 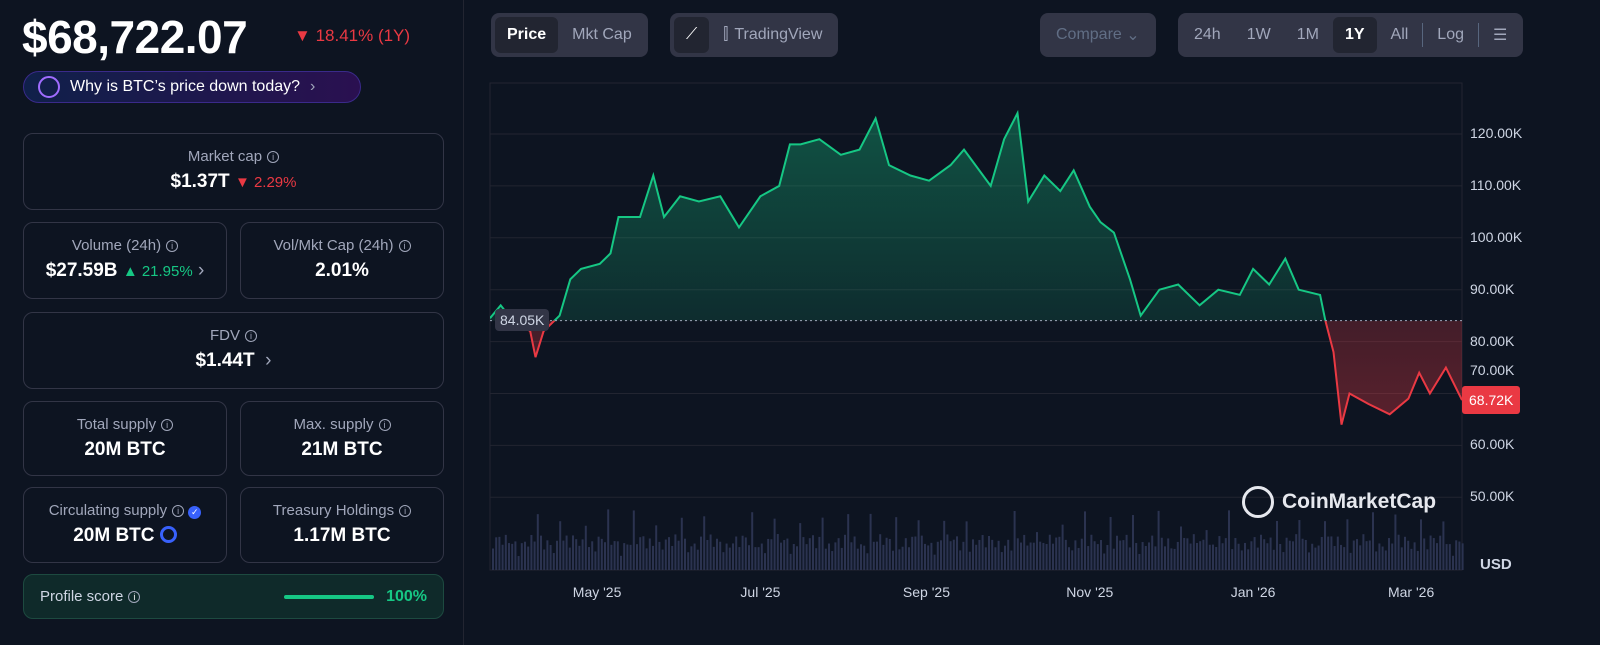 I want to click on fdv-card: FDV i $1.44T ›, so click(x=233, y=350).